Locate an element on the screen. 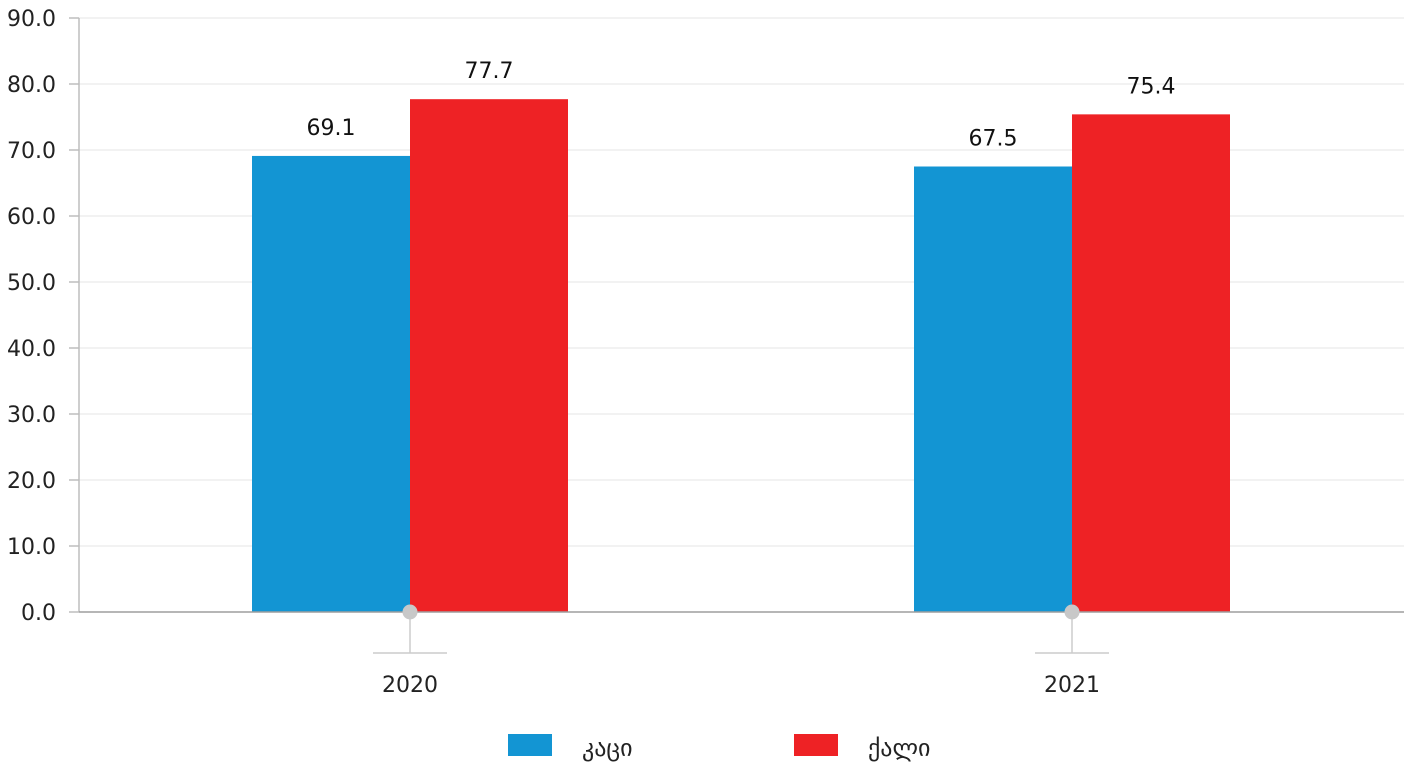  x-tick-label: 2020 is located at coordinates (410, 685).